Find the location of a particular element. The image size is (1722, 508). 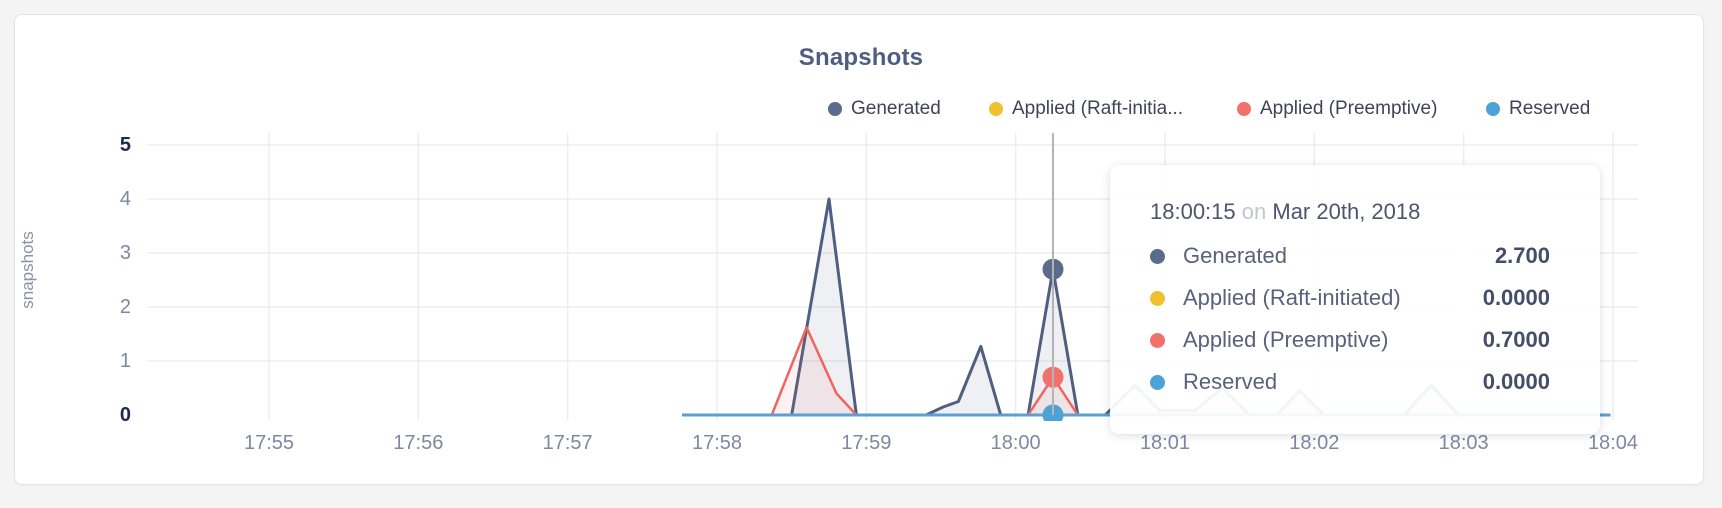

legend-item-label: Applied (Preemptive) is located at coordinates (1349, 108).